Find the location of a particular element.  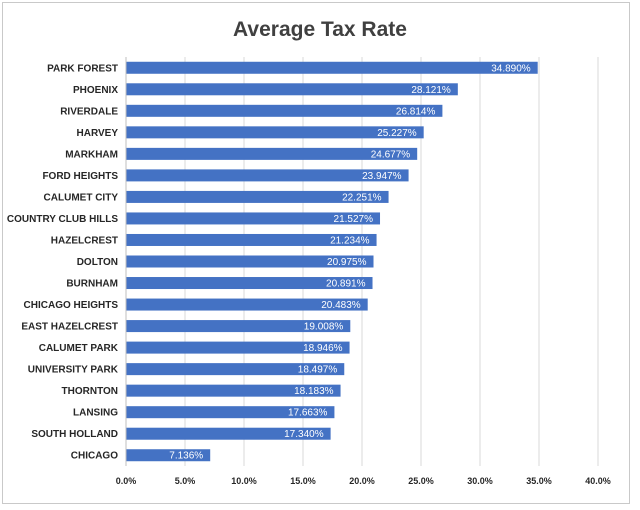

data-label: 34.890% is located at coordinates (511, 68).